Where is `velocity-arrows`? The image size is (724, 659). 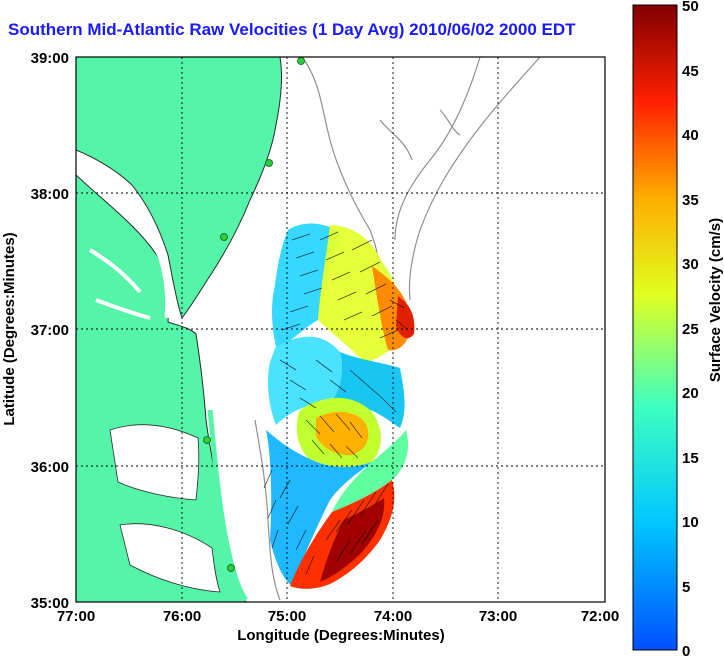 velocity-arrows is located at coordinates (336, 403).